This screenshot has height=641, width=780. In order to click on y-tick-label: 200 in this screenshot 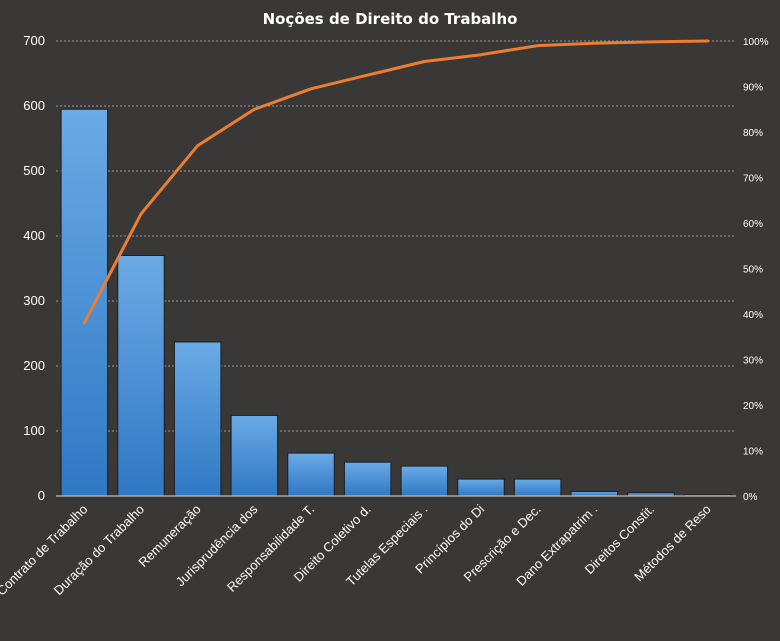, I will do `click(34, 365)`.